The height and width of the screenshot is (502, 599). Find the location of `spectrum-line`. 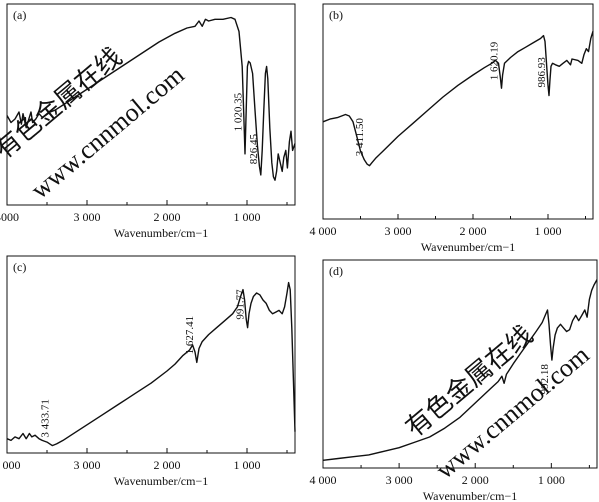

spectrum-line is located at coordinates (458, 98).